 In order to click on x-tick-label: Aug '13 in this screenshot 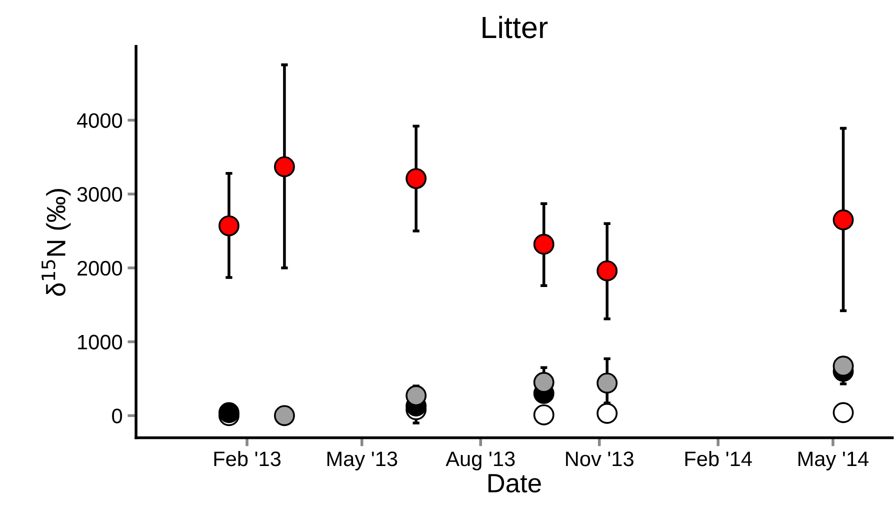, I will do `click(480, 460)`.